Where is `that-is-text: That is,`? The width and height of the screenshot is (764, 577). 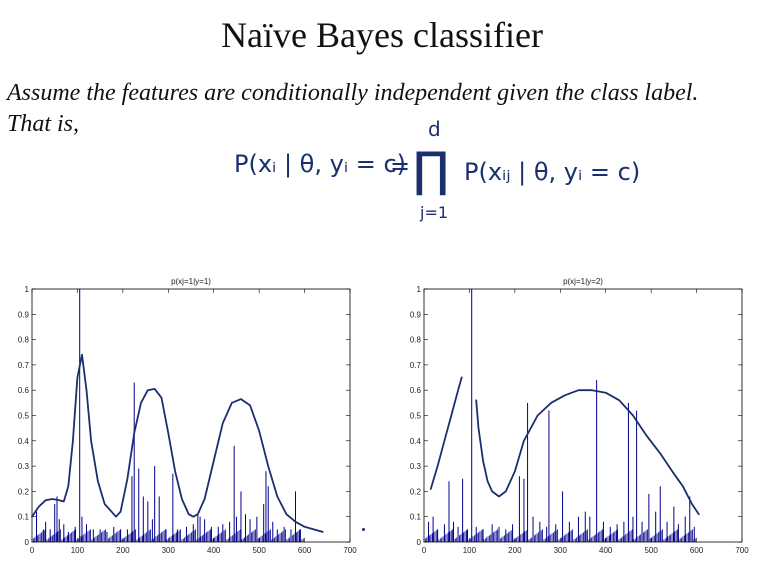
that-is-text: That is, is located at coordinates (43, 124).